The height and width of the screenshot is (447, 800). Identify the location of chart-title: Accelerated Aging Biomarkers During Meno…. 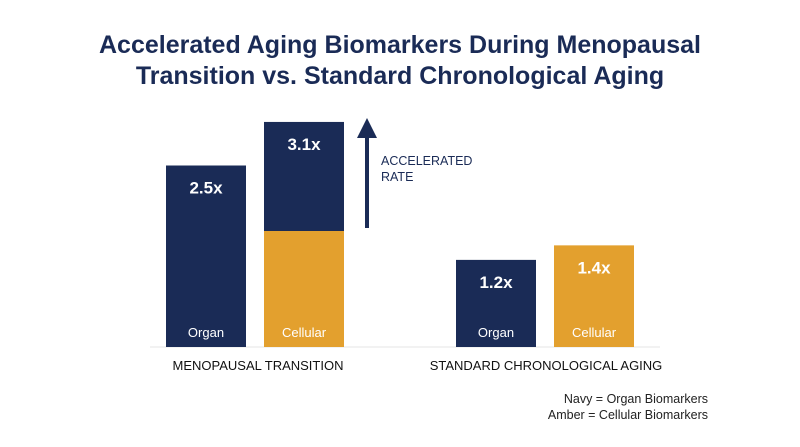
(400, 61).